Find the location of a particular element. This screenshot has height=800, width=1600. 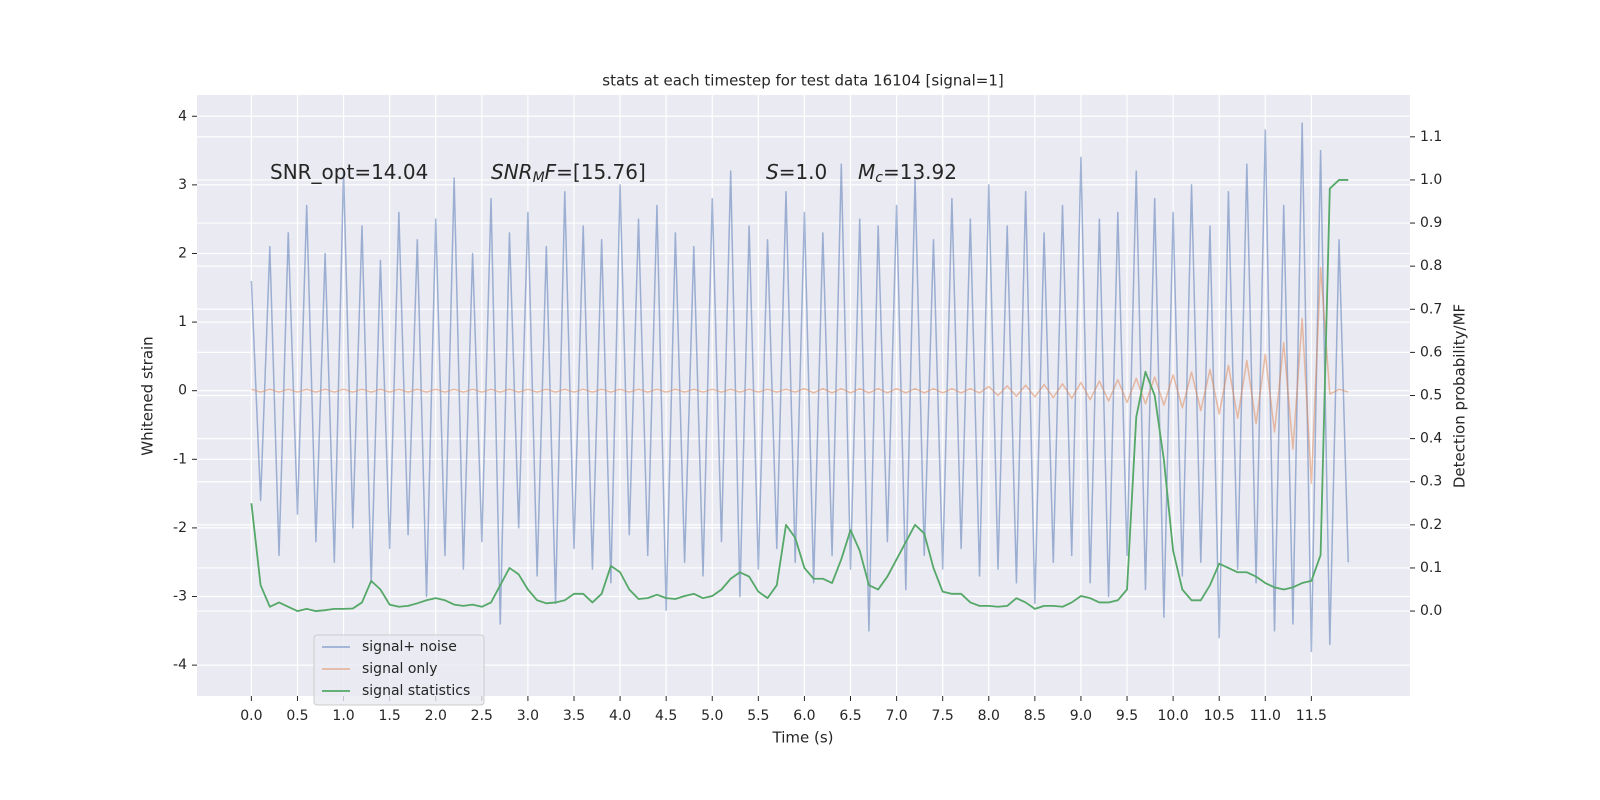

legend-label: signal+ noise is located at coordinates (409, 647).